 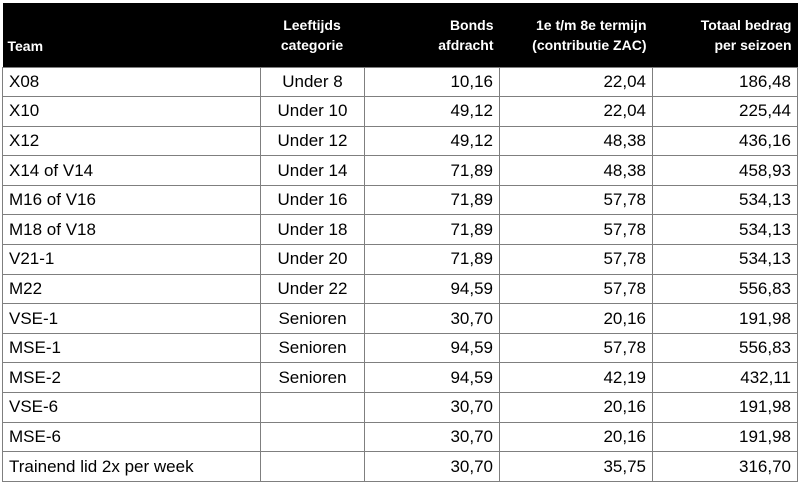 What do you see at coordinates (312, 289) in the screenshot?
I see `cell-category: Under 22` at bounding box center [312, 289].